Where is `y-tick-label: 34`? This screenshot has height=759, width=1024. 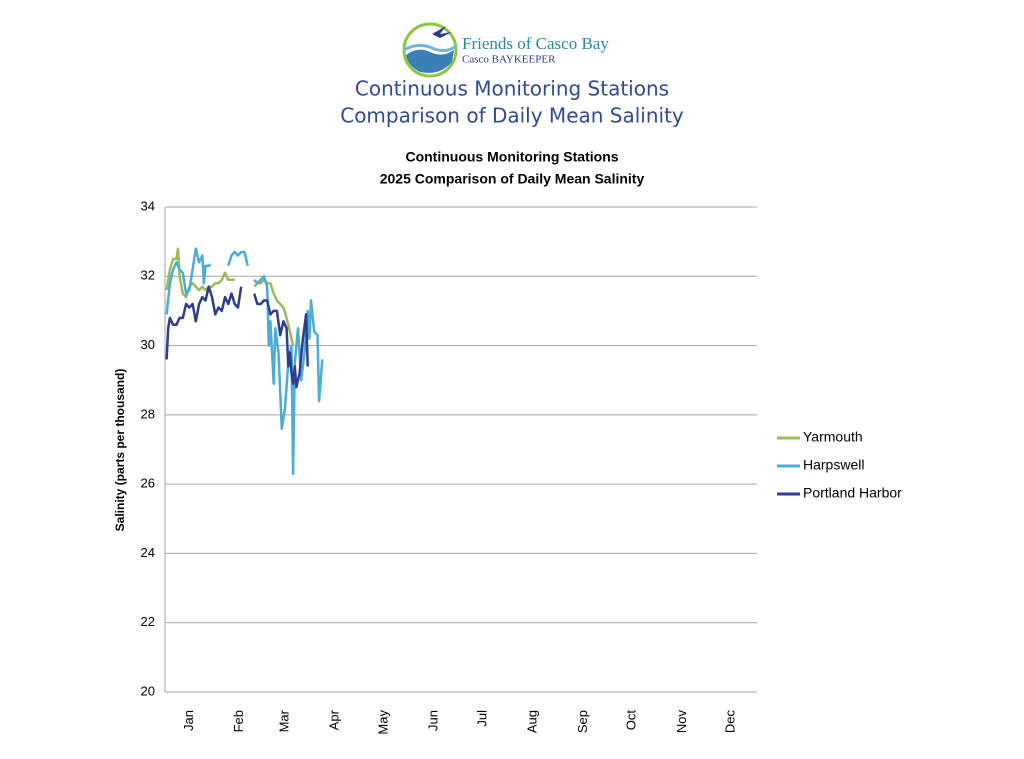
y-tick-label: 34 is located at coordinates (148, 205).